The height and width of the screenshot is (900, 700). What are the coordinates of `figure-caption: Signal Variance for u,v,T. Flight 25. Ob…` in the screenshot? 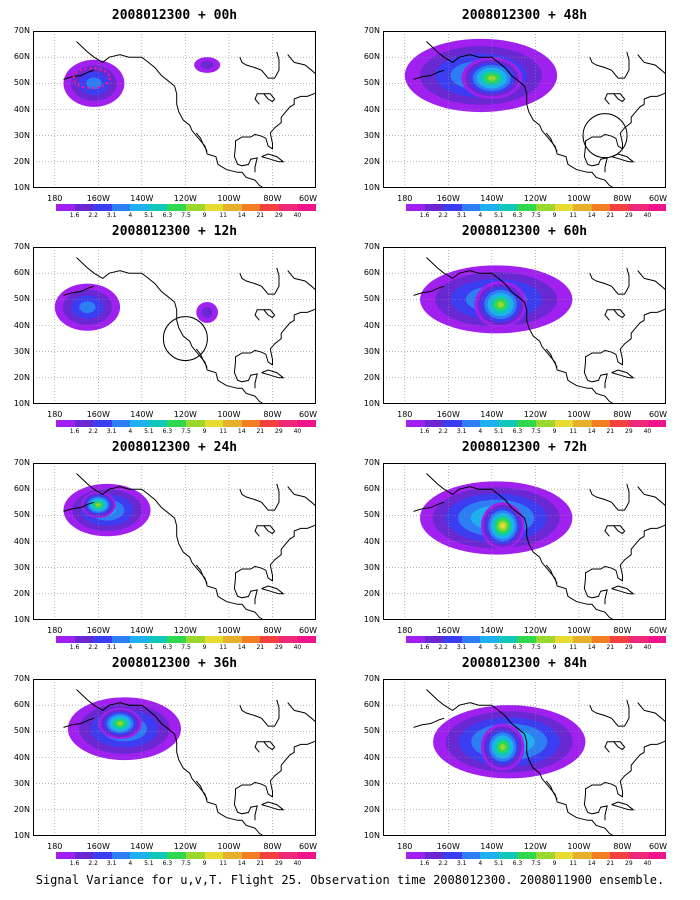 It's located at (350, 880).